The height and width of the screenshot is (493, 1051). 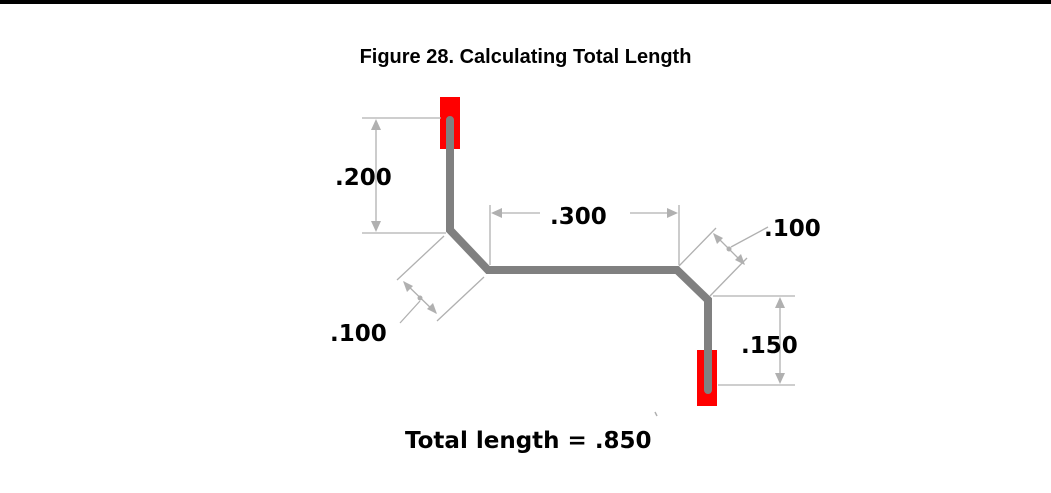 I want to click on stray-mark, so click(x=656, y=414).